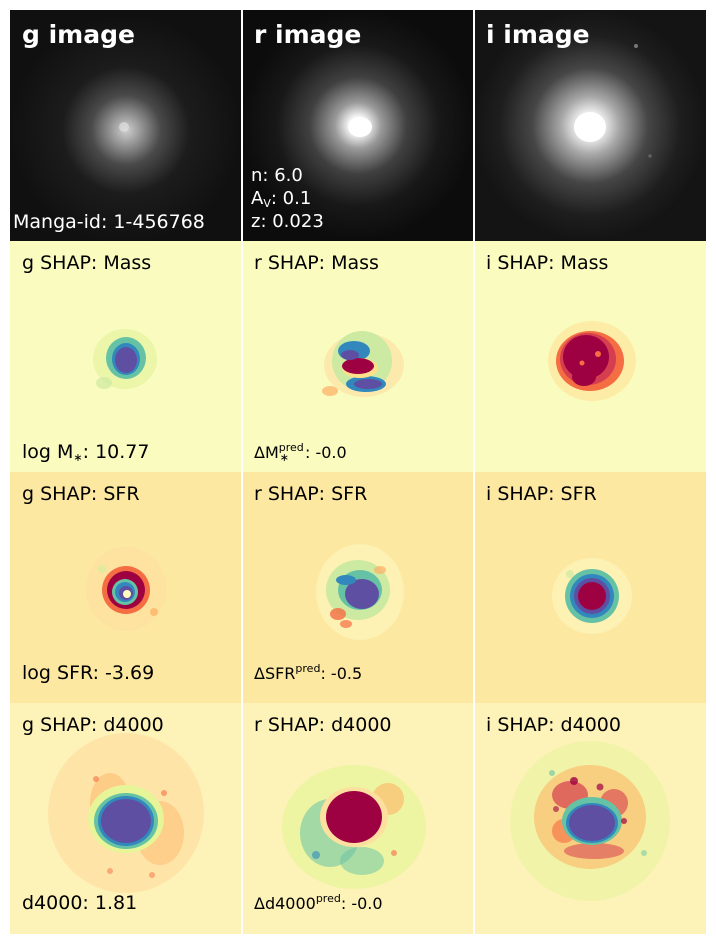 This screenshot has width=716, height=944. What do you see at coordinates (541, 494) in the screenshot?
I see `i-shap-sfr-title: i SHAP: SFR` at bounding box center [541, 494].